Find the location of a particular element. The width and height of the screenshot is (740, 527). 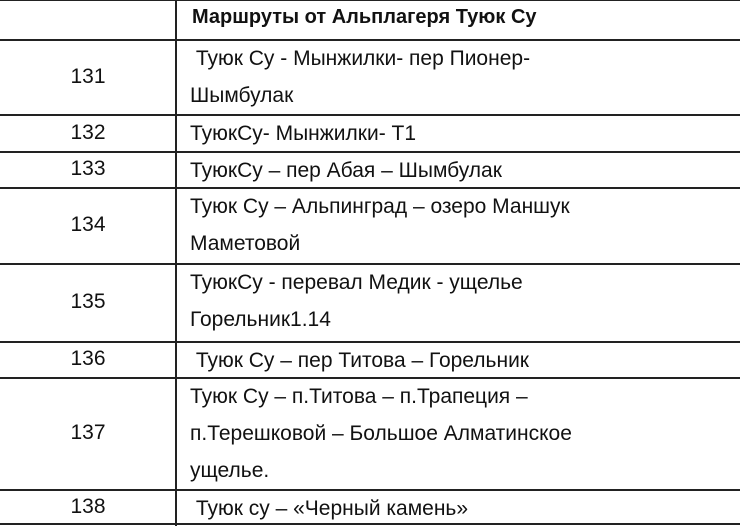

route-line: Шымбулак is located at coordinates (242, 95).